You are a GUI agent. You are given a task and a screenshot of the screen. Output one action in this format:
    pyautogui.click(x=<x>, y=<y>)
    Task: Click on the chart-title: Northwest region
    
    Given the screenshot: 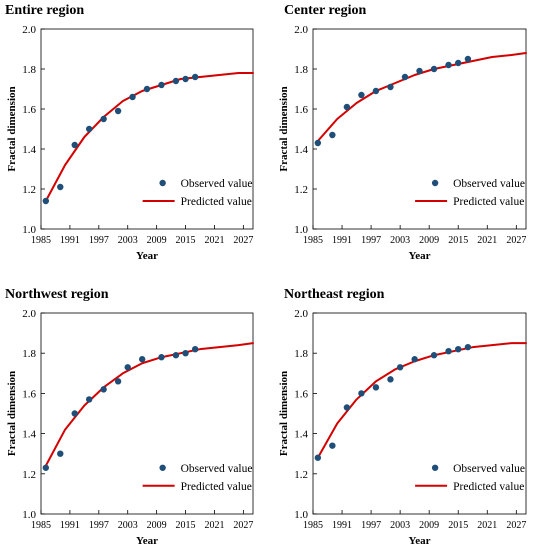 What is the action you would take?
    pyautogui.click(x=57, y=294)
    